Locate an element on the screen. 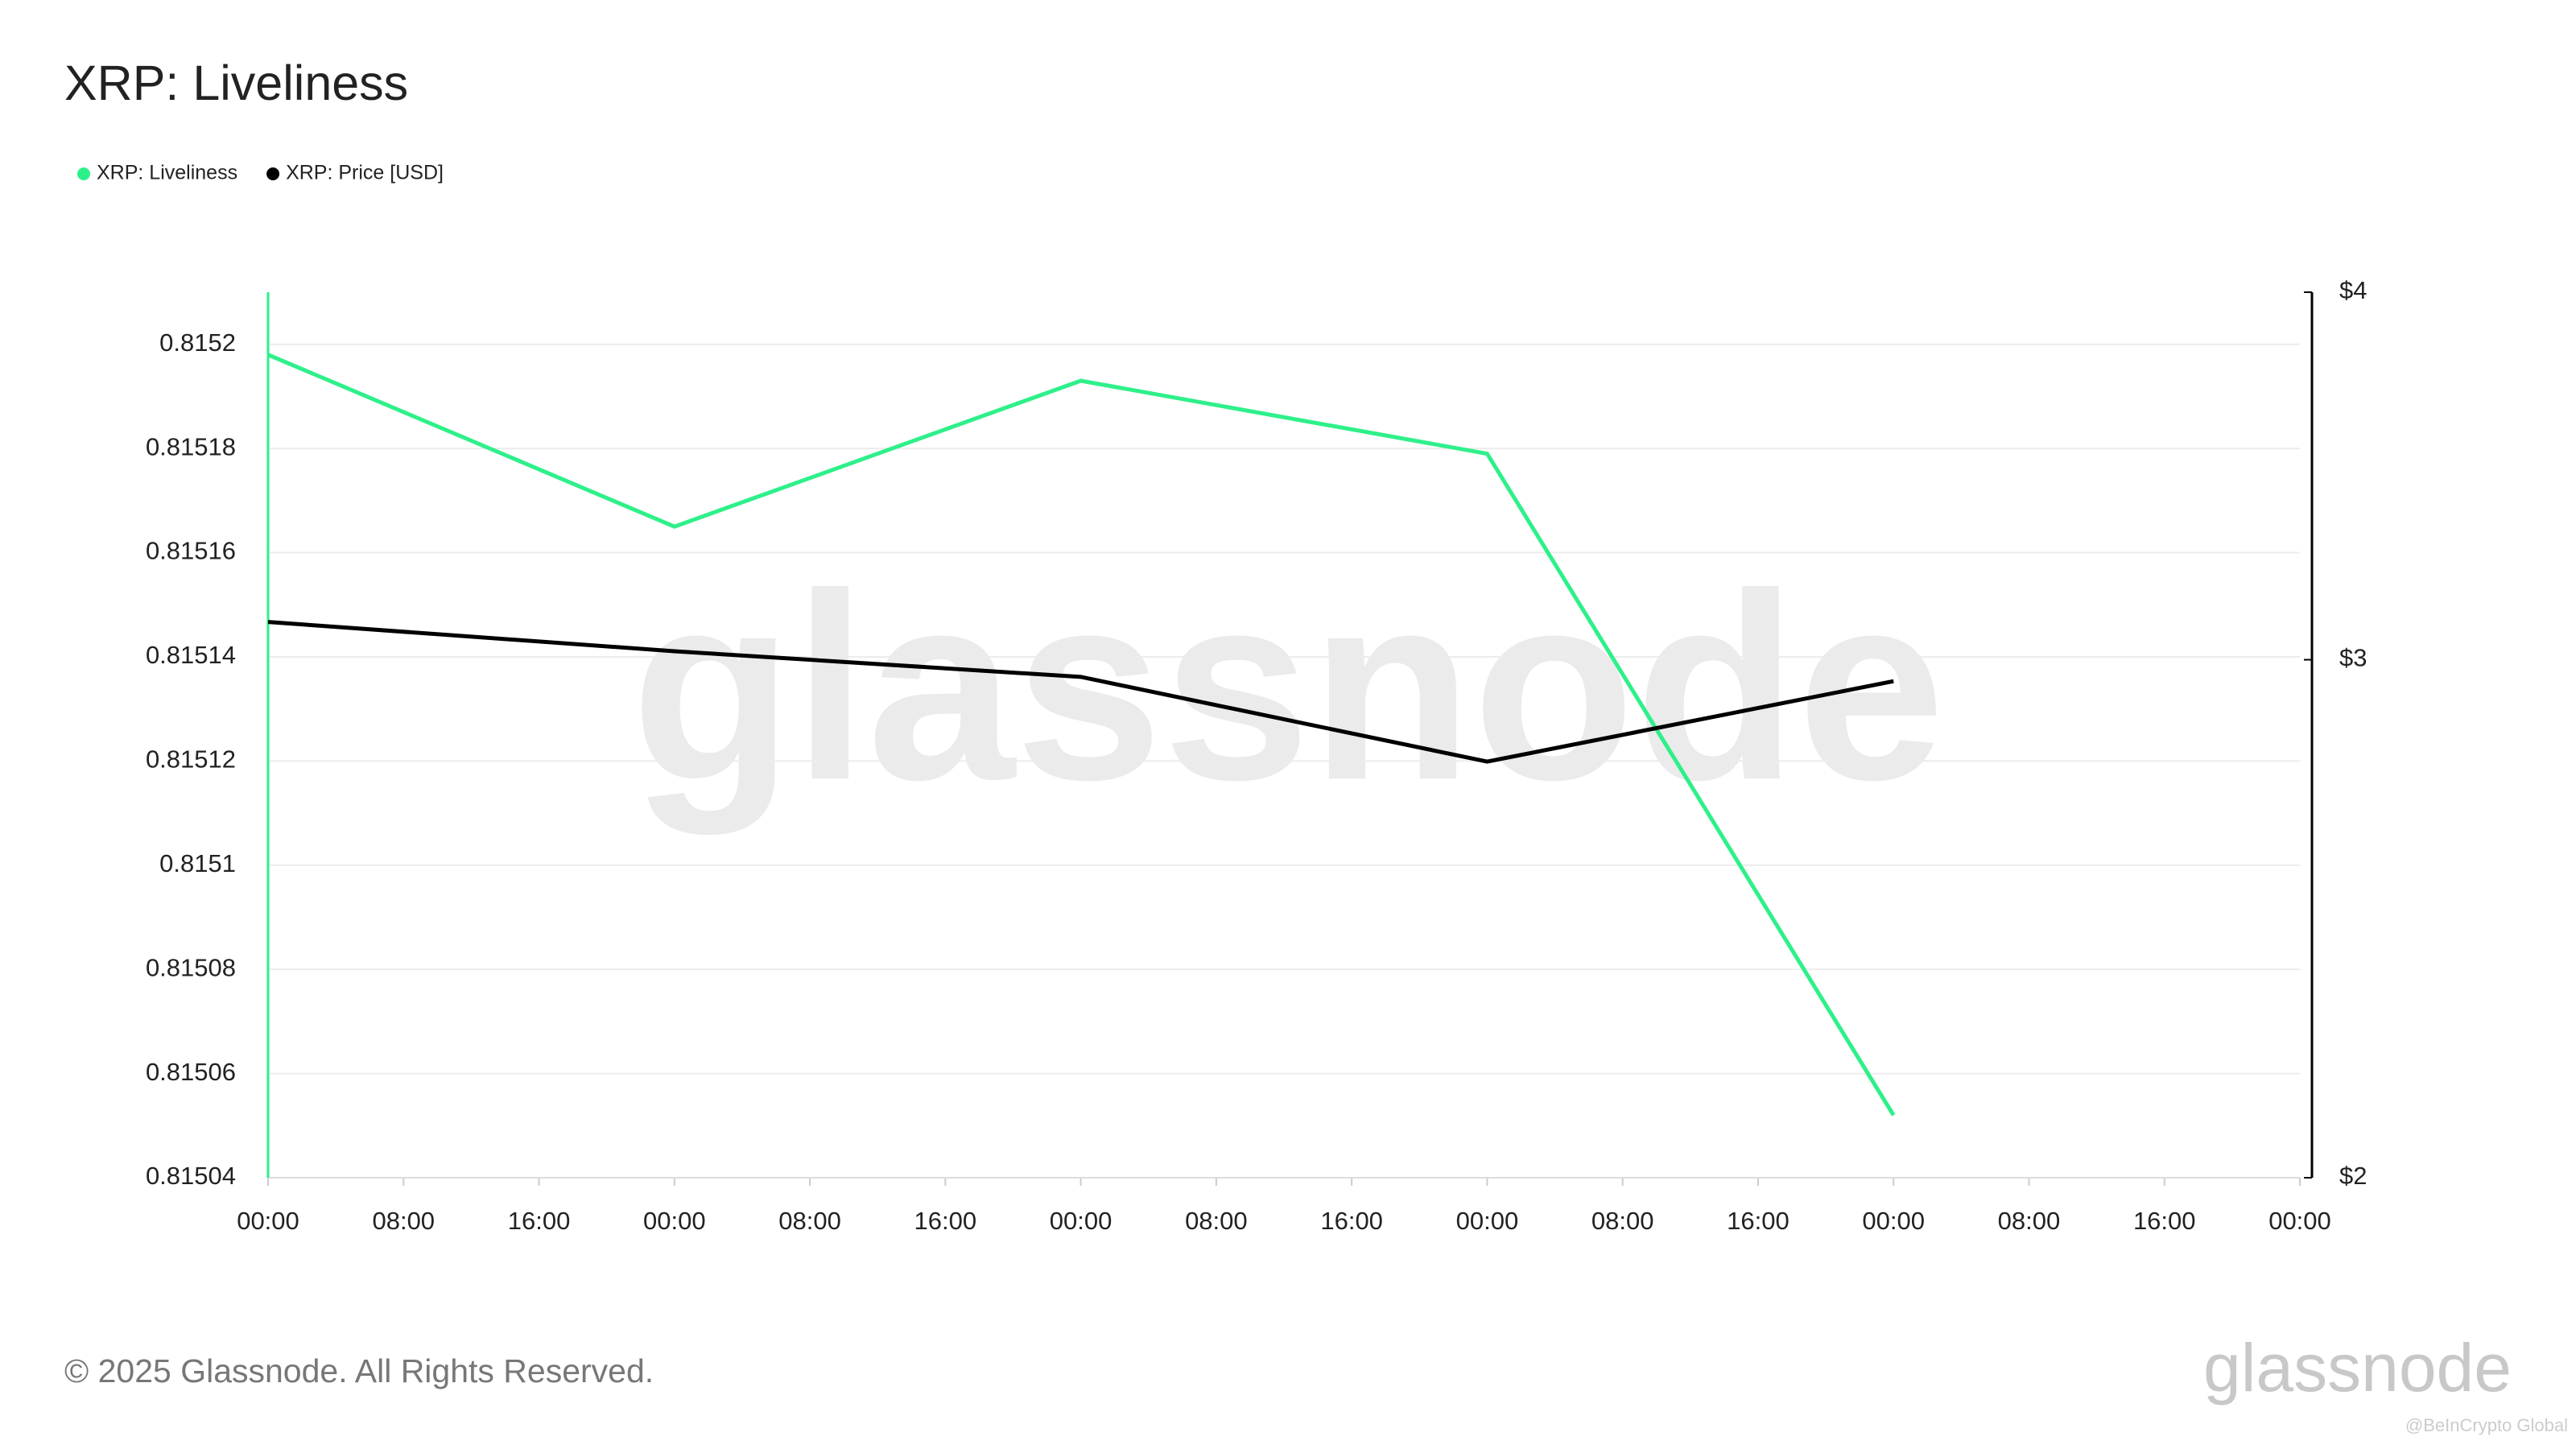 This screenshot has height=1449, width=2576. y-tick-label: 0.81516 is located at coordinates (191, 551).